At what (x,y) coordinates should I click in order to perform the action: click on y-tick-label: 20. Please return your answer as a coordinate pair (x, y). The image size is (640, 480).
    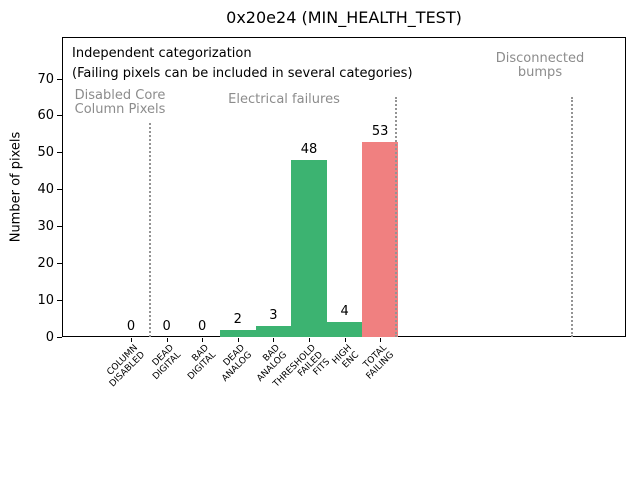
    Looking at the image, I should click on (45, 263).